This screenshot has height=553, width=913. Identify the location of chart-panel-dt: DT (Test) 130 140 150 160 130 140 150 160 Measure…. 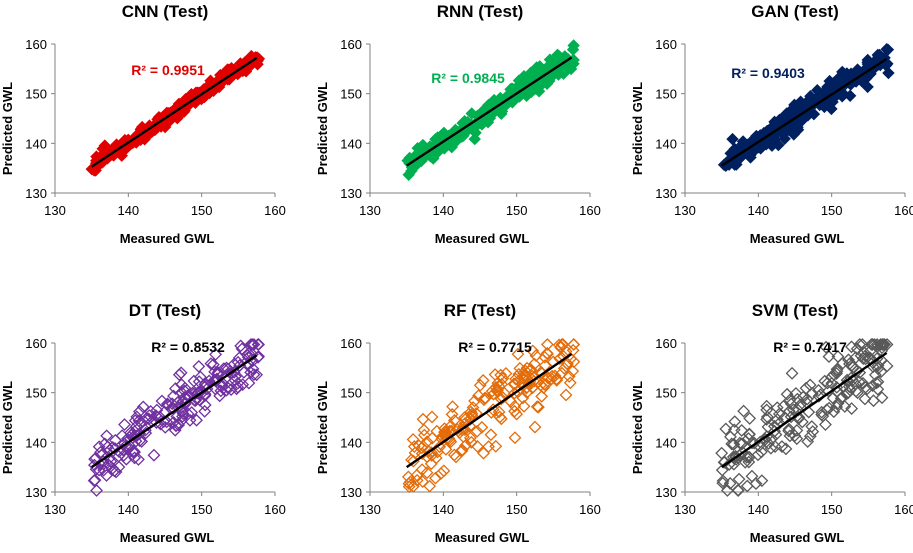
(143, 423).